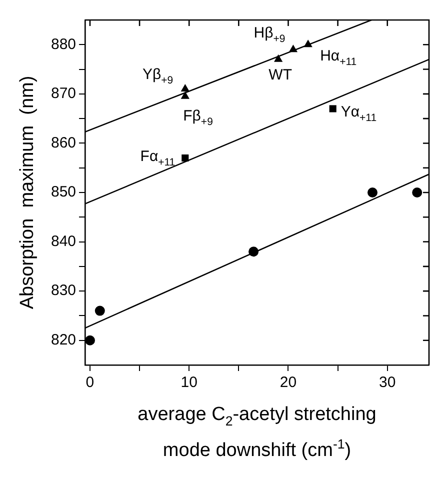 The width and height of the screenshot is (442, 493). Describe the element at coordinates (63, 44) in the screenshot. I see `y-tick-label: 880` at that location.